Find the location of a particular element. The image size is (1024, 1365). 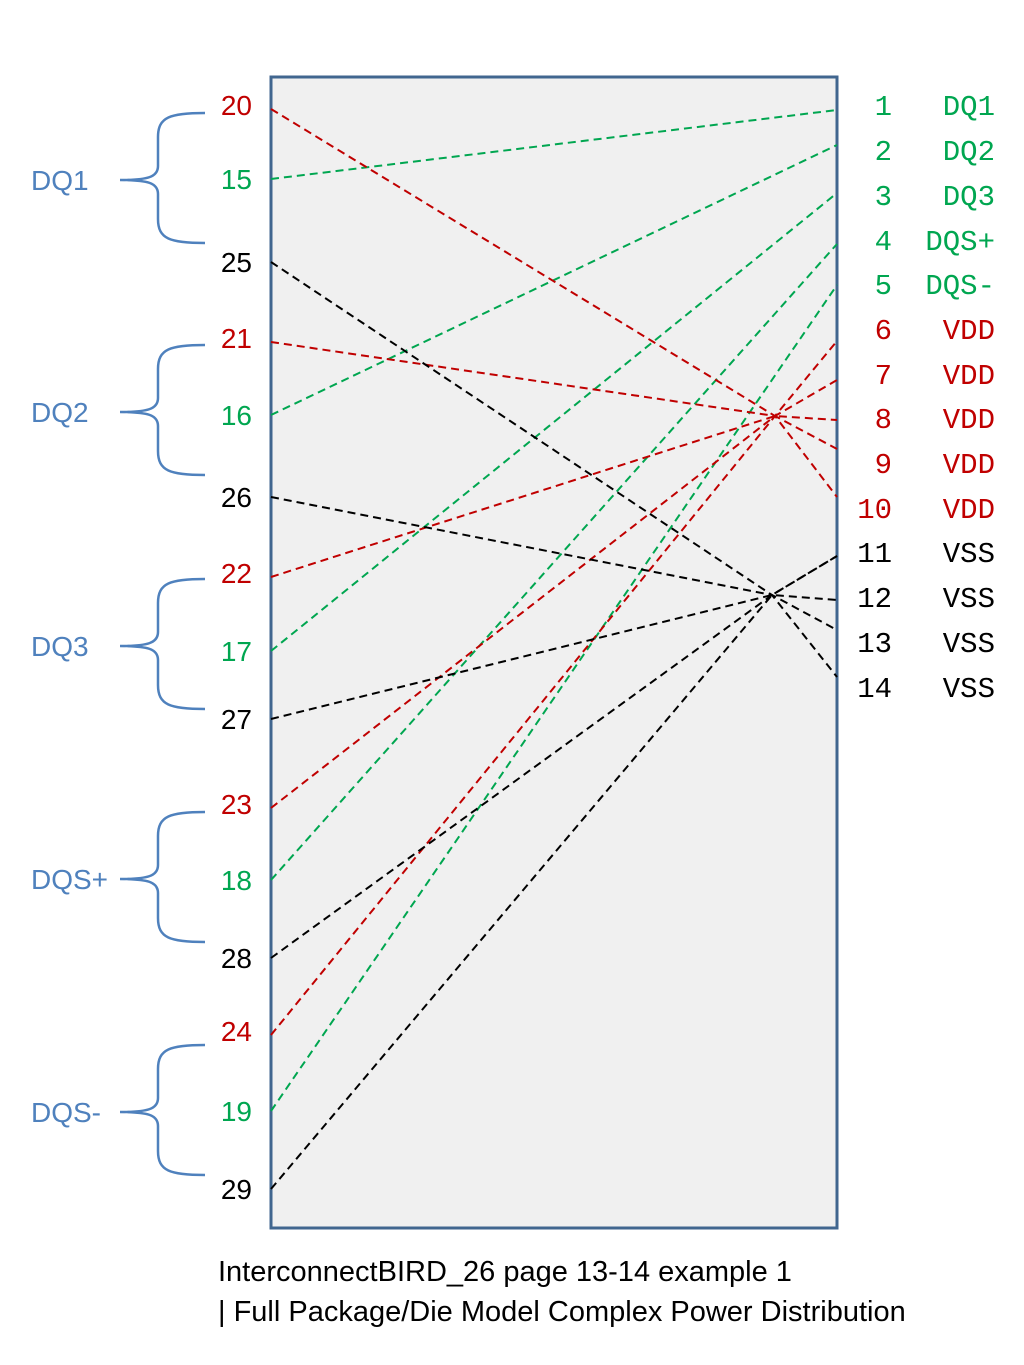

right-pin-name-7: VDD is located at coordinates (969, 376).